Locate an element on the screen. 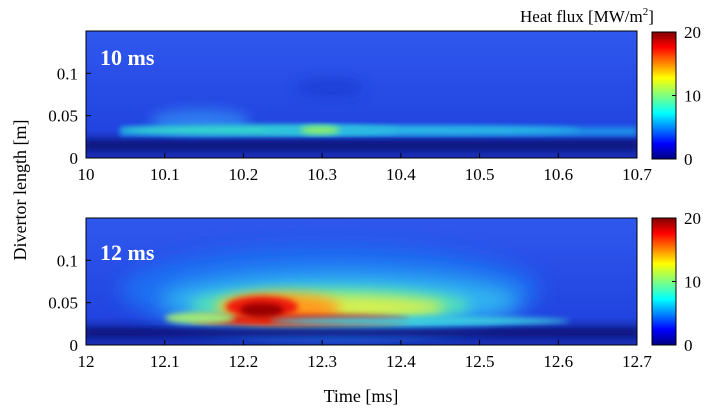 The height and width of the screenshot is (411, 722). x-tick-label: 12.3 is located at coordinates (322, 361).